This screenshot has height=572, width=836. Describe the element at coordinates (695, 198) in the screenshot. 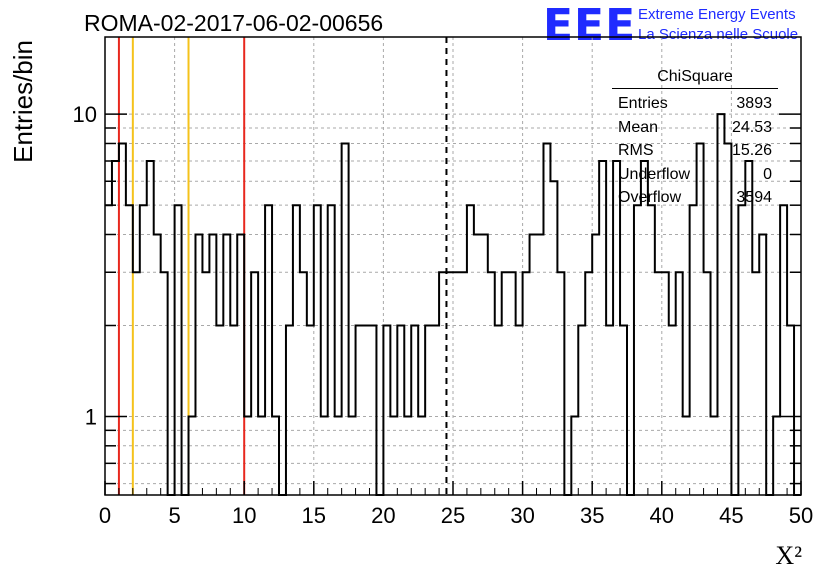

I see `stat-row-overflow: Overflow 3594` at that location.